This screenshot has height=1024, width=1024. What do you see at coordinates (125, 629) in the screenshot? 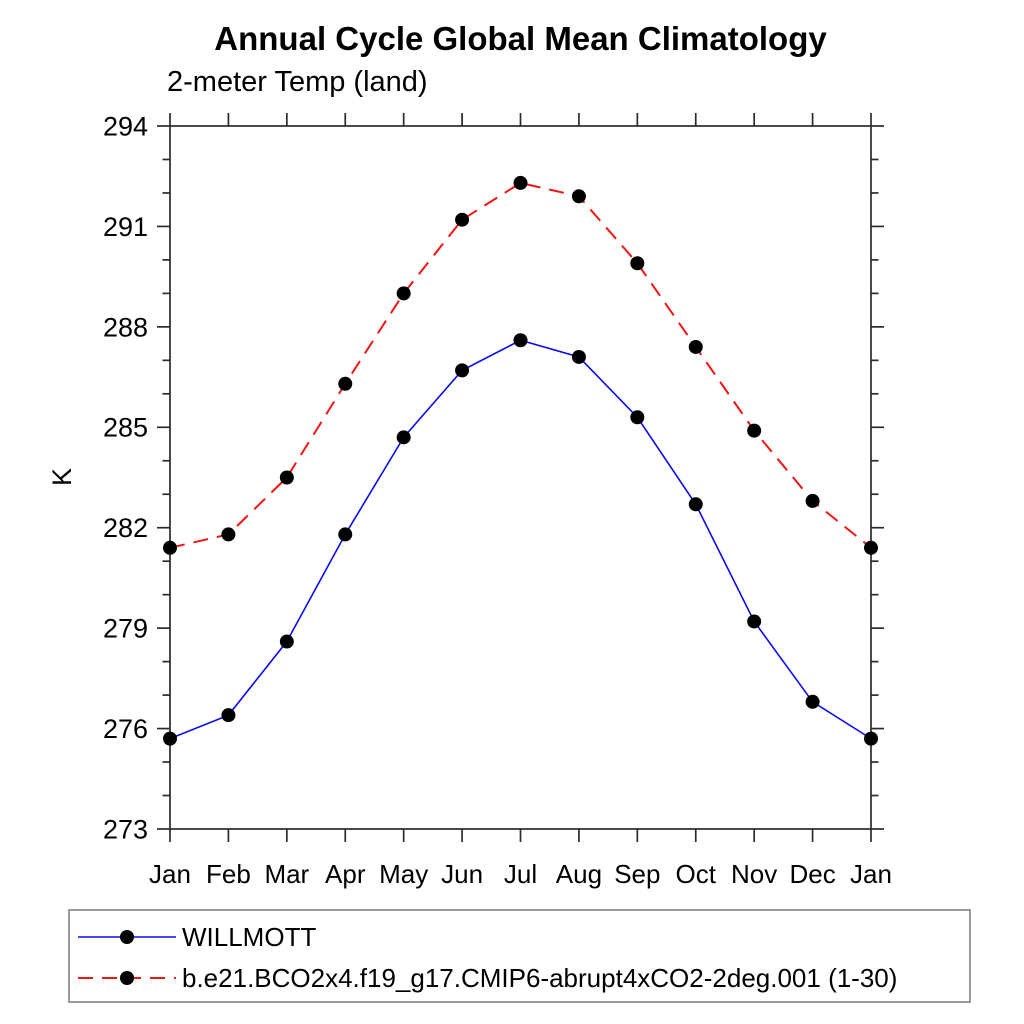
I see `y-tick-label: 279` at bounding box center [125, 629].